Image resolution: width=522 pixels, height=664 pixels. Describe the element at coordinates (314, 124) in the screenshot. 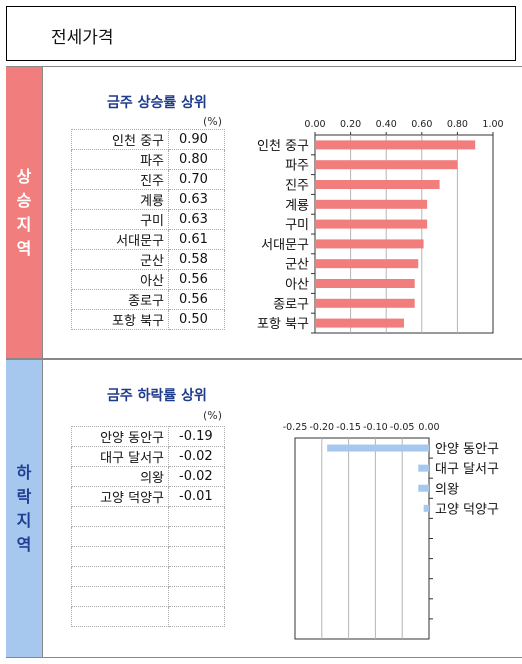

I see `rise-tick-label: 0.00` at that location.